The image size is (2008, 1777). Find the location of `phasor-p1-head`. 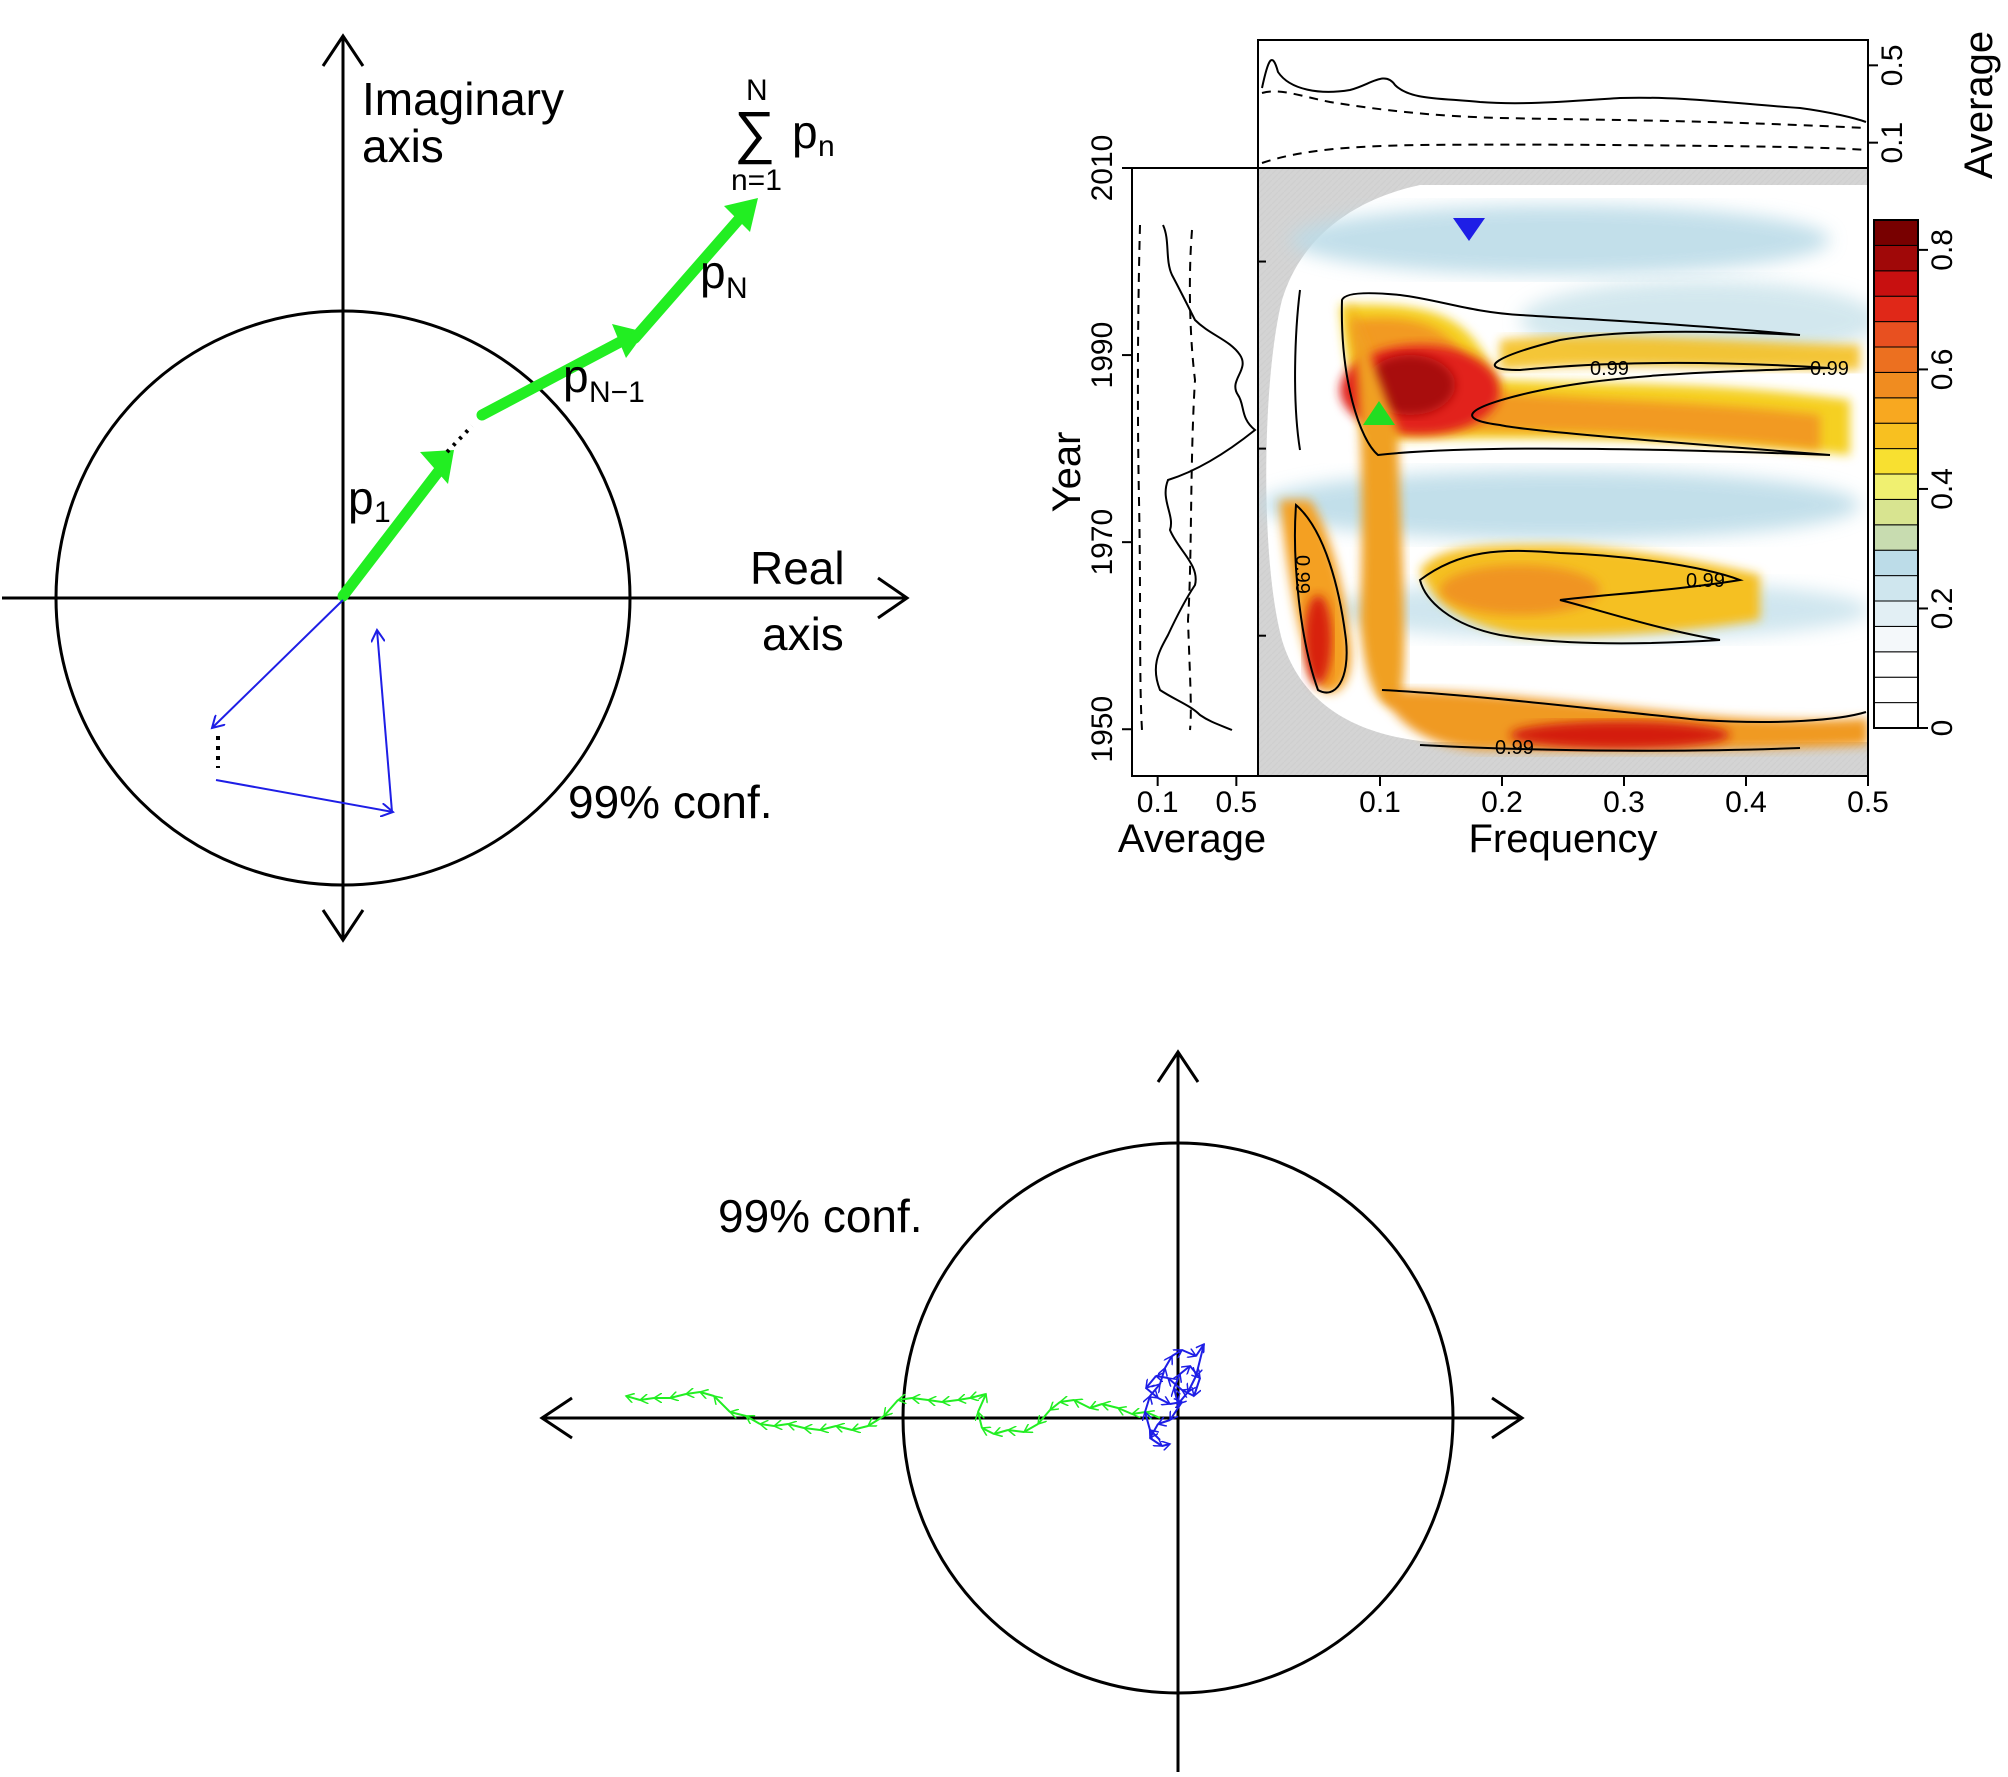

phasor-p1-head is located at coordinates (437, 467).